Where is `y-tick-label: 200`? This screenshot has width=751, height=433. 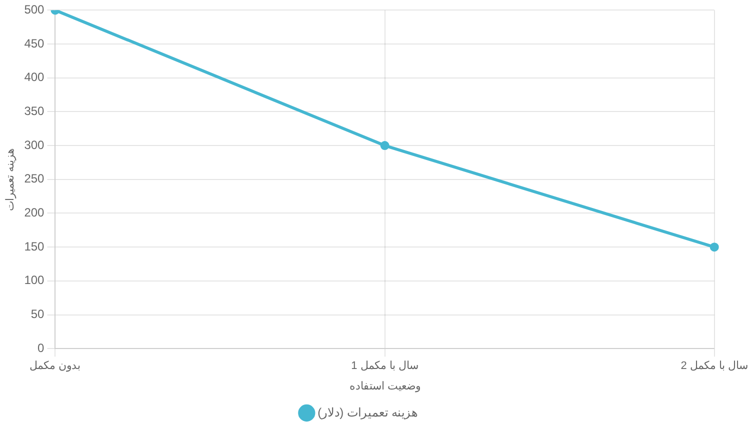 y-tick-label: 200 is located at coordinates (34, 213).